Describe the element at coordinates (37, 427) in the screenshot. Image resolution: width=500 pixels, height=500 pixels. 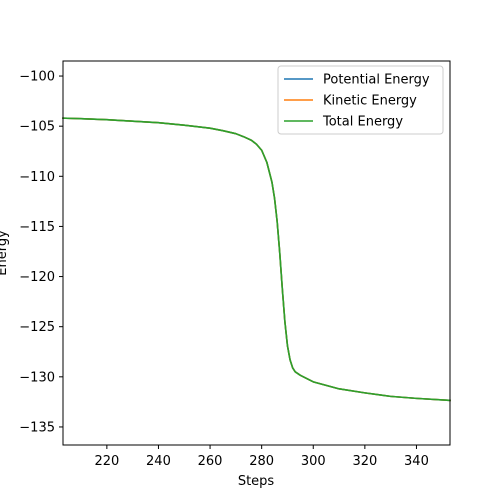
I see `y-tick-label: −135` at that location.